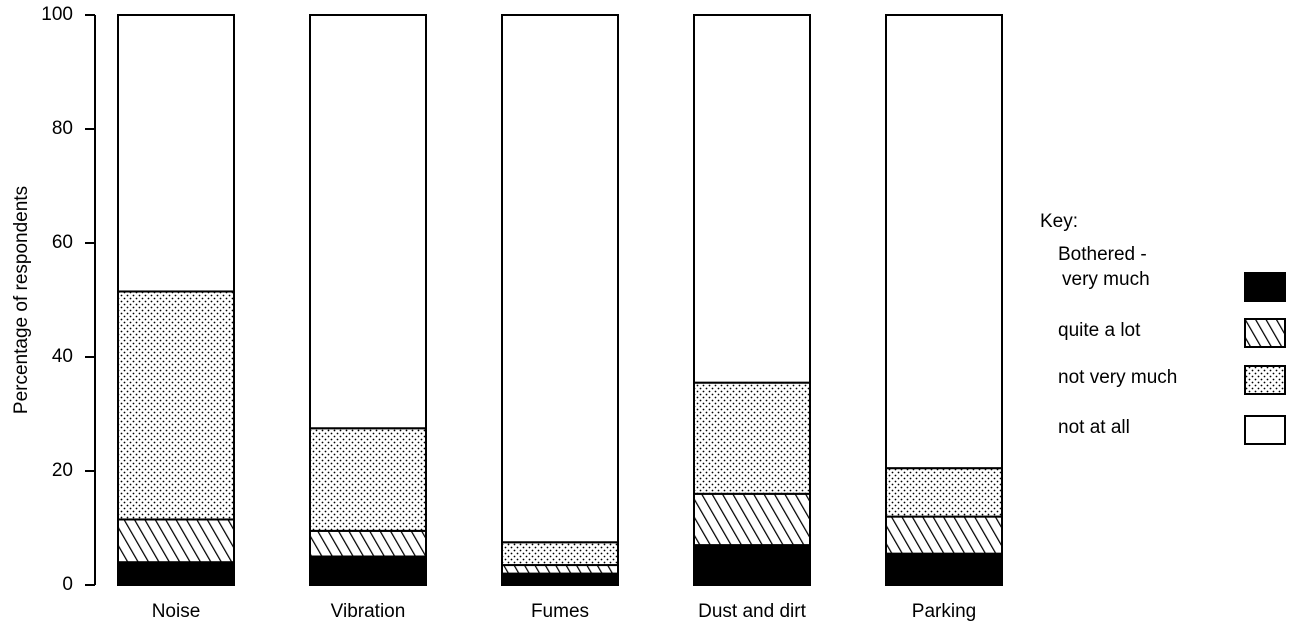  Describe the element at coordinates (176, 611) in the screenshot. I see `x-tick-label: Noise` at that location.